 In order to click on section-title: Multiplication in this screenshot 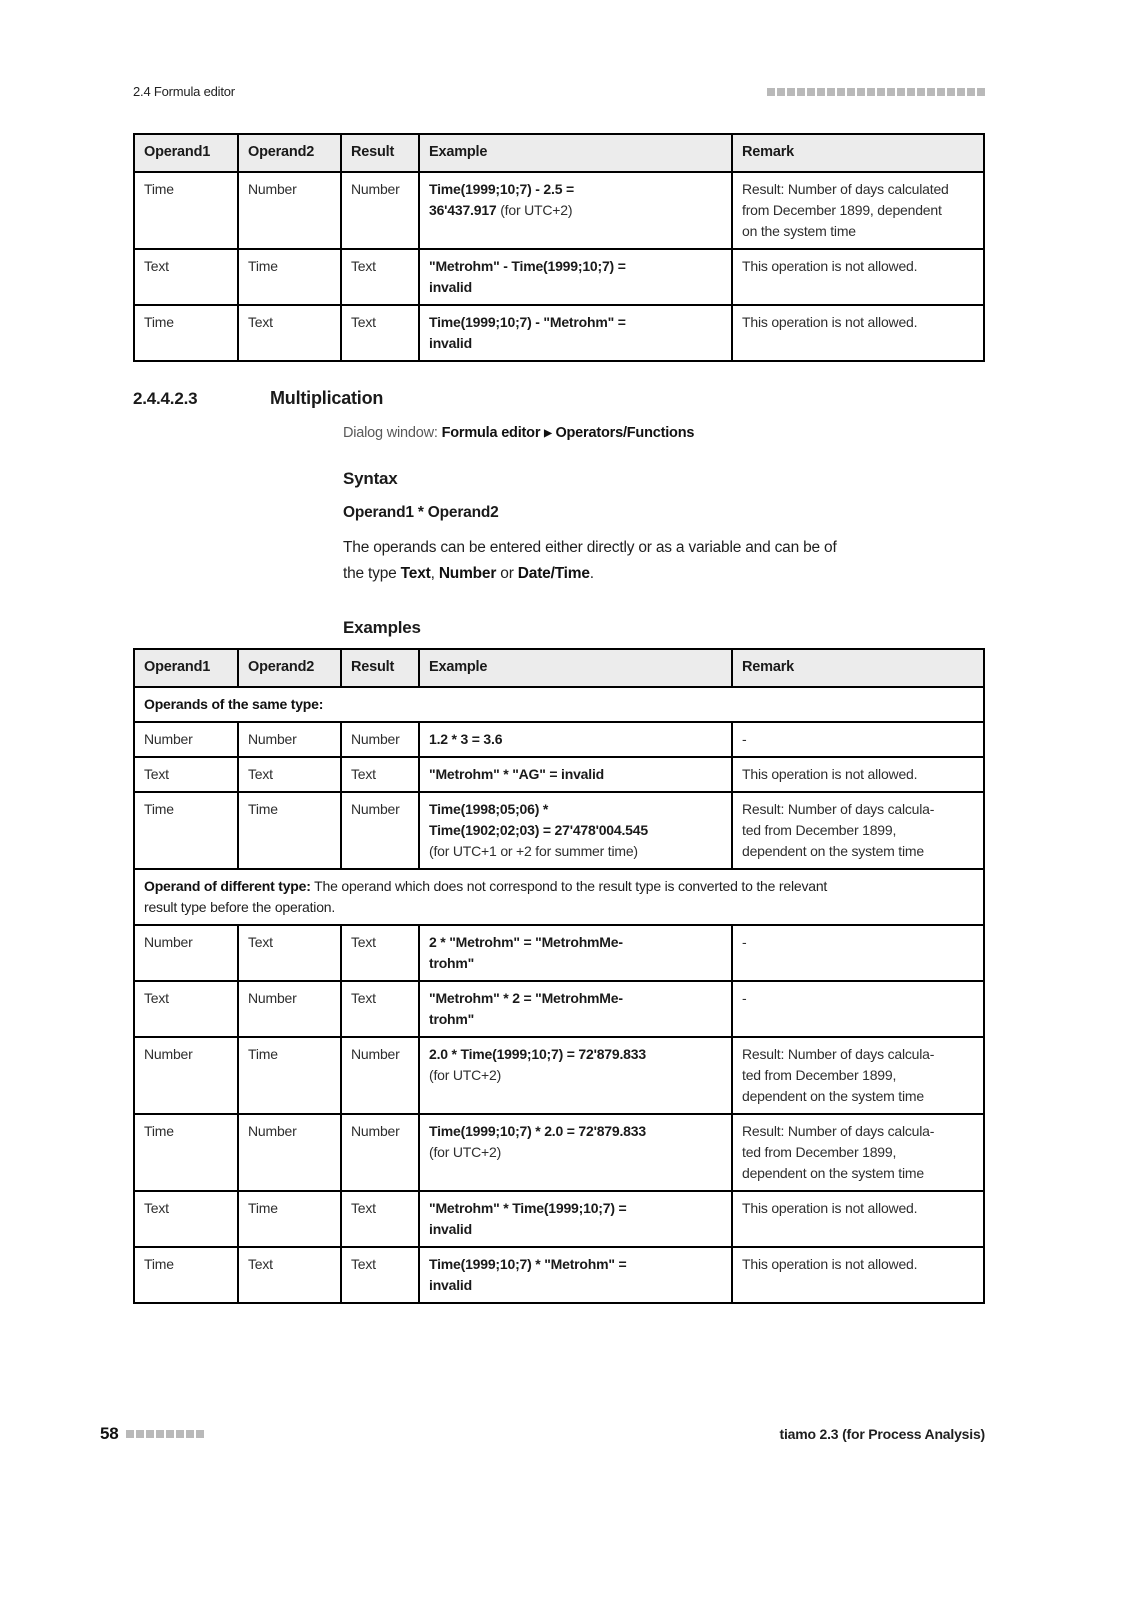, I will do `click(327, 397)`.